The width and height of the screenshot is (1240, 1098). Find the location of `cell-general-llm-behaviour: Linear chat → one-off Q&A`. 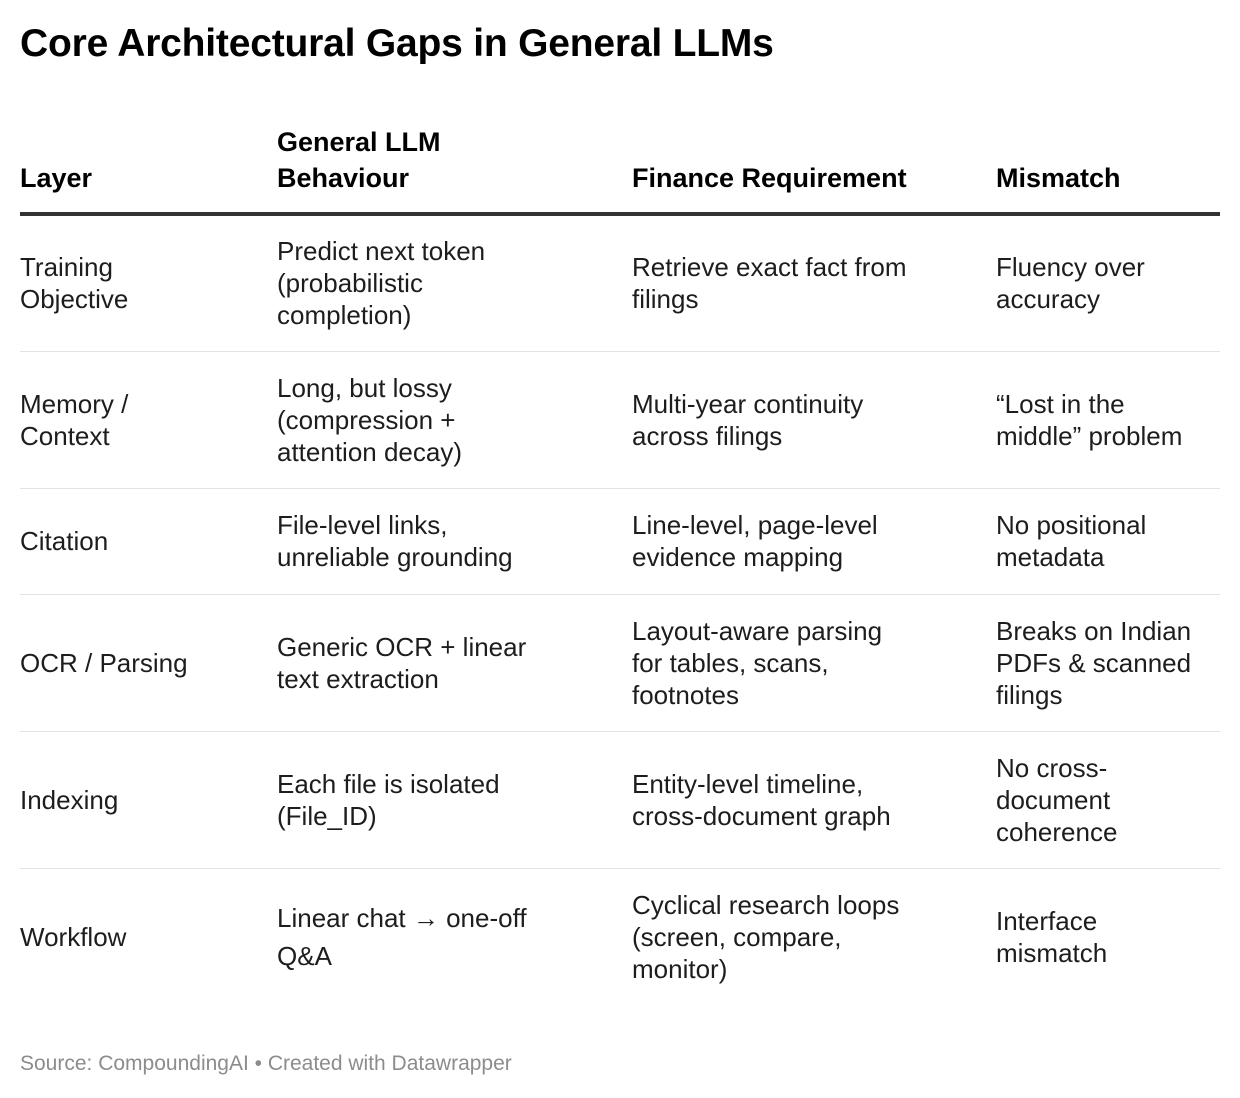

cell-general-llm-behaviour: Linear chat → one-off Q&A is located at coordinates (402, 936).